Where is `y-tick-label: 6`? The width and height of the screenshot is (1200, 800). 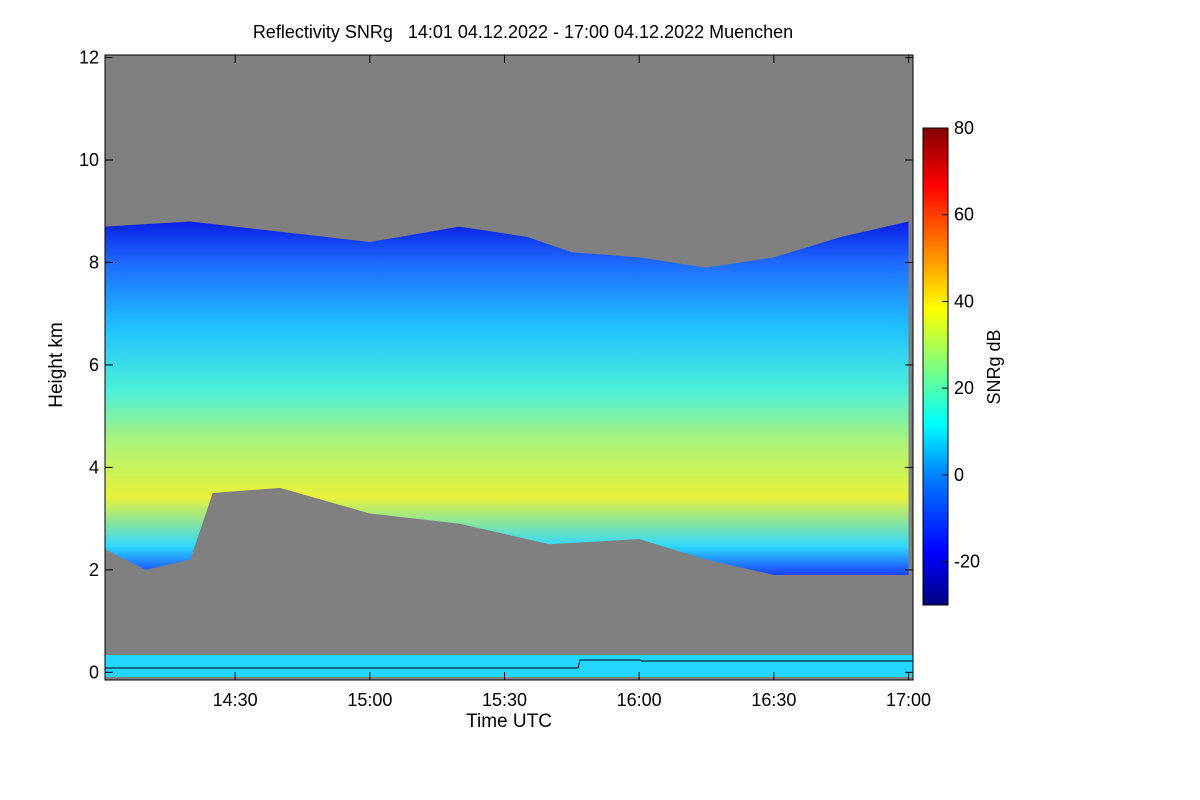
y-tick-label: 6 is located at coordinates (94, 365).